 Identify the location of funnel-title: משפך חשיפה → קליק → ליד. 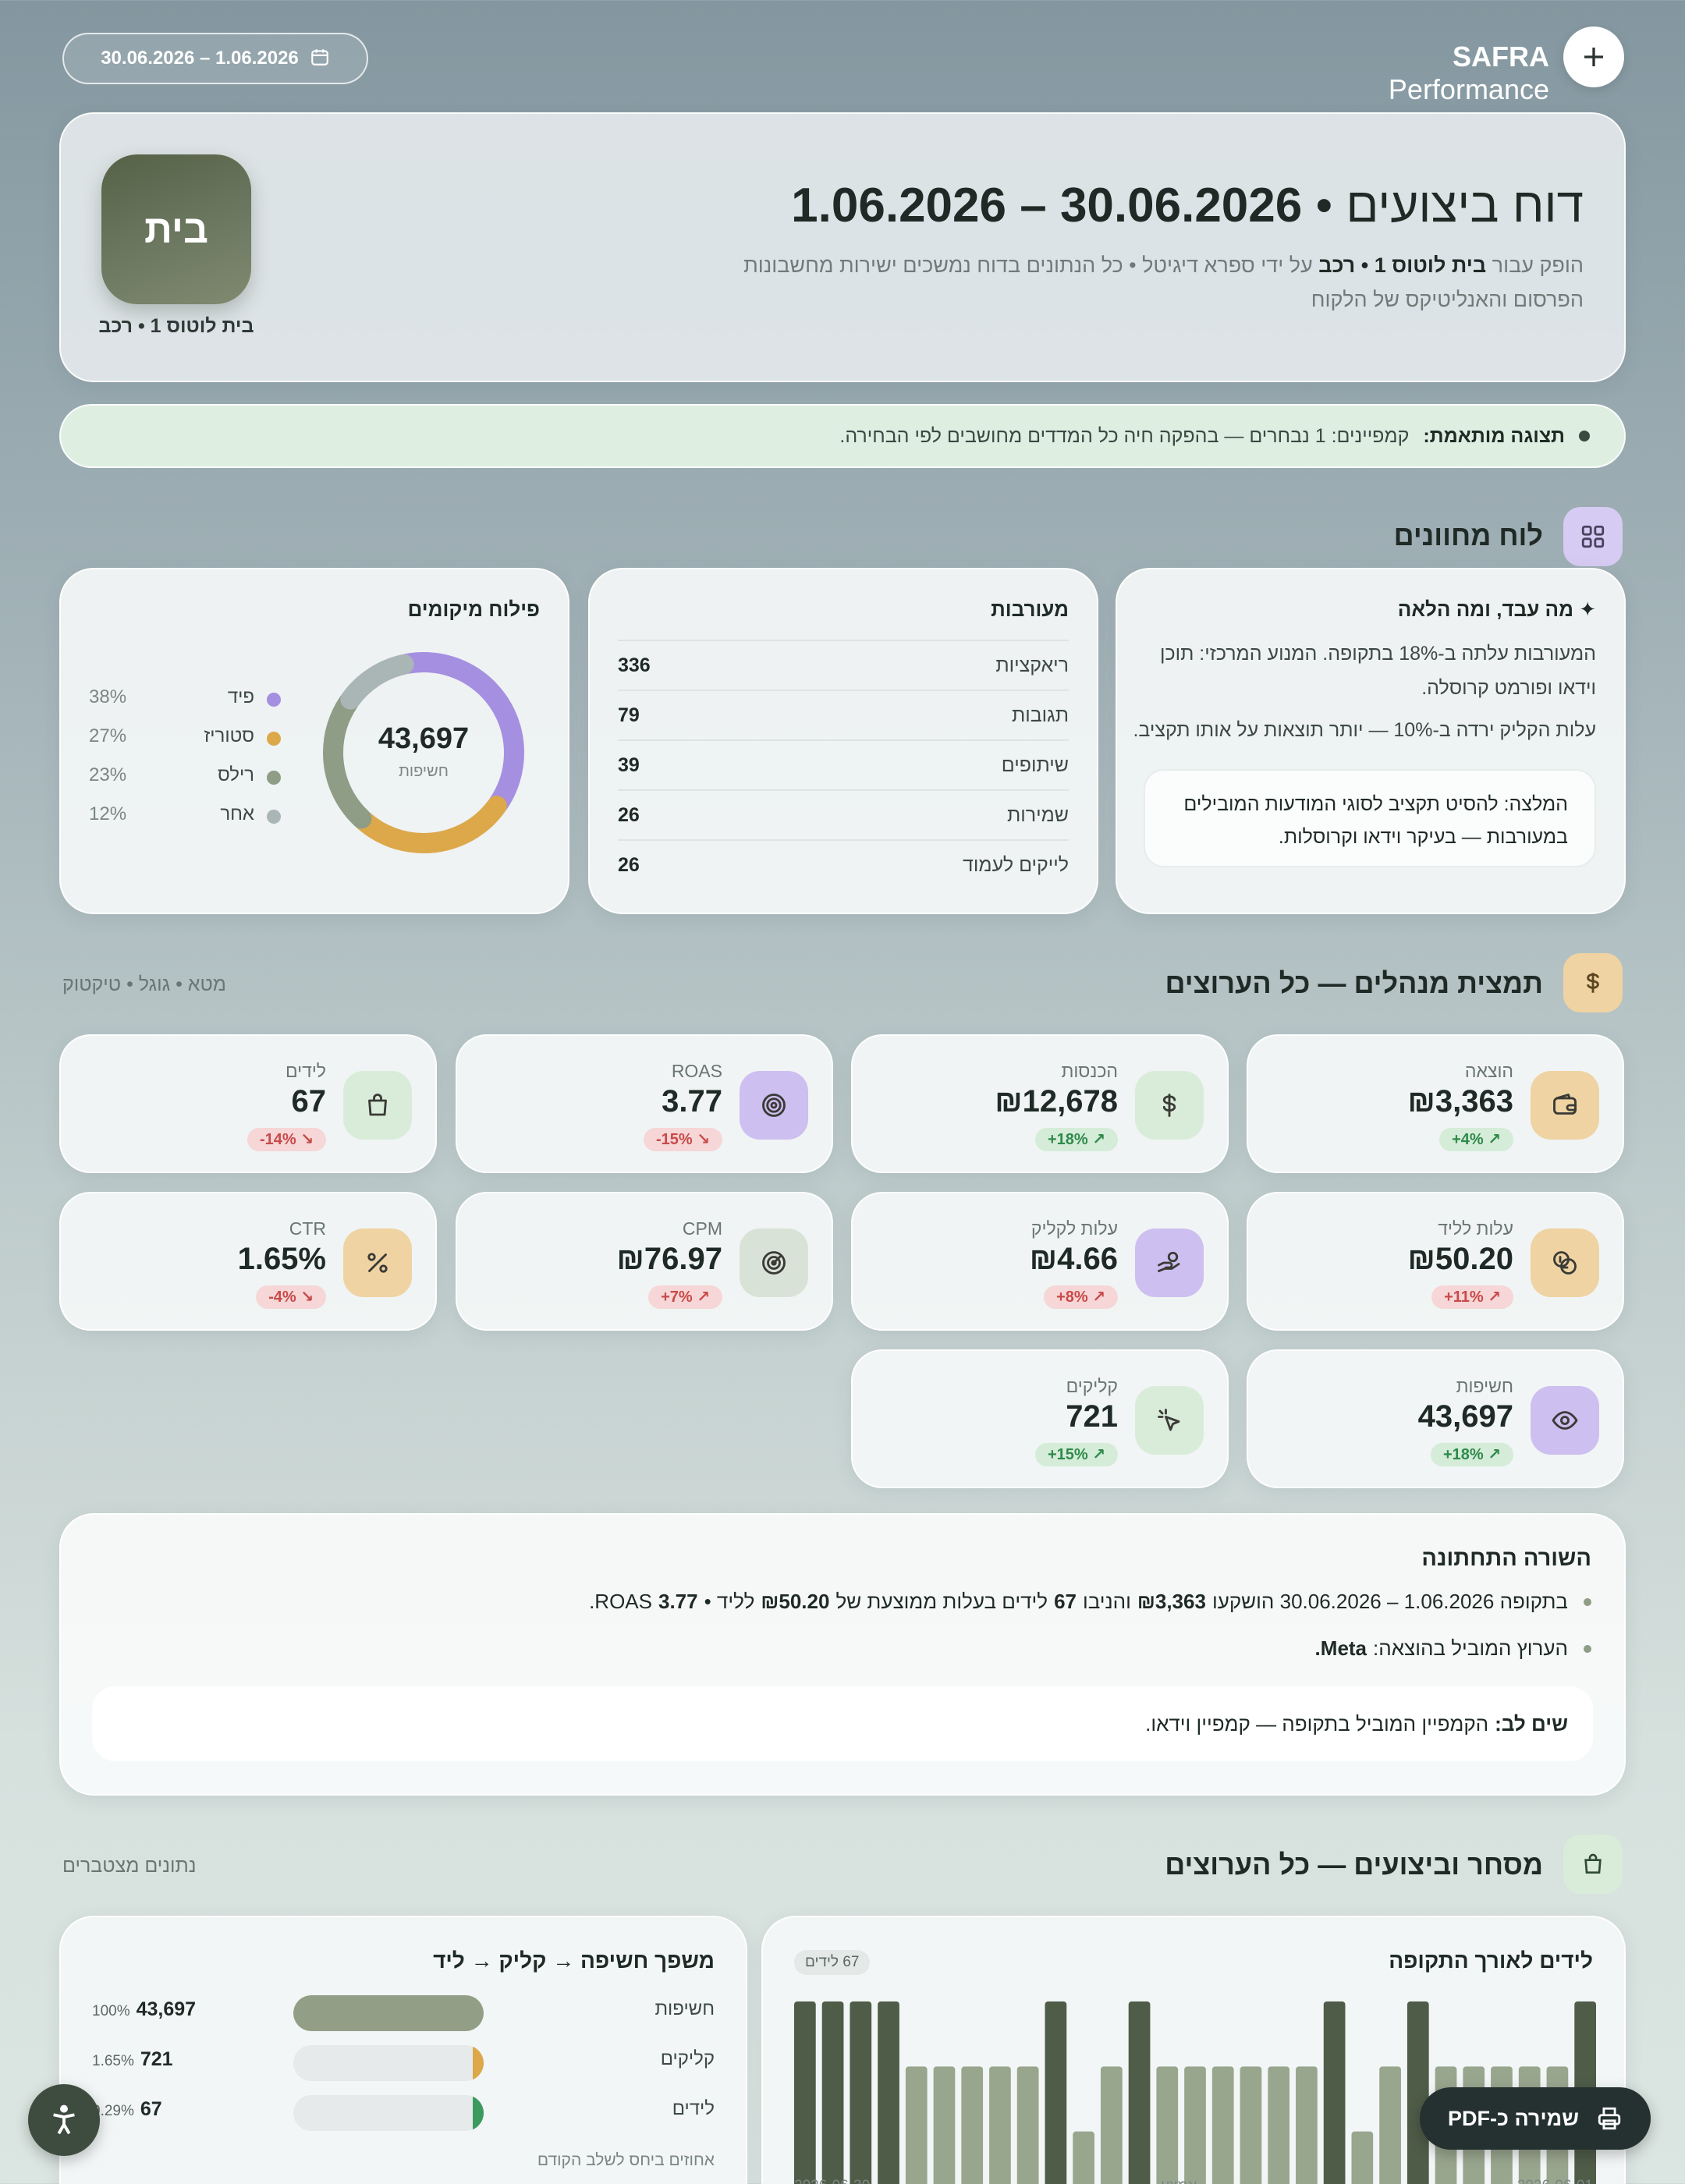
(574, 1961).